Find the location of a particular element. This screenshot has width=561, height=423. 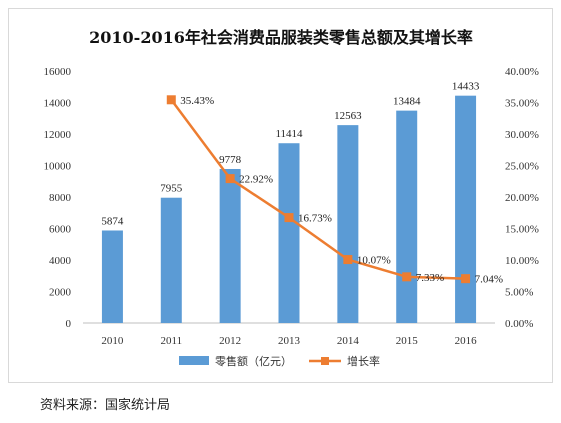

y-right-tick-label: 20.00% is located at coordinates (522, 198).